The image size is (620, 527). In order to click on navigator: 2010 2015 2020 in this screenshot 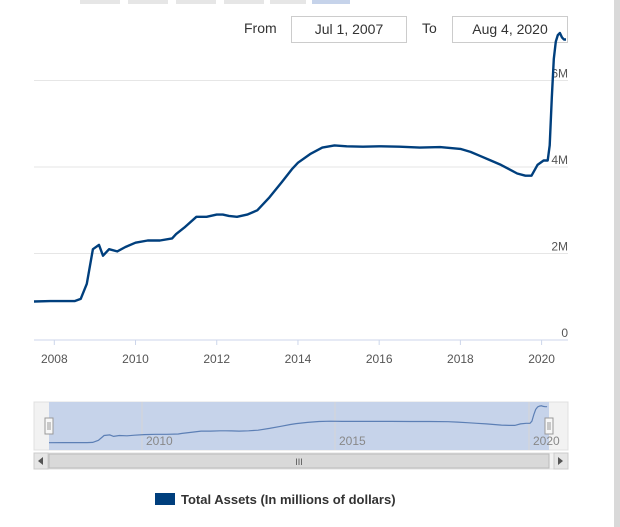, I will do `click(301, 426)`.